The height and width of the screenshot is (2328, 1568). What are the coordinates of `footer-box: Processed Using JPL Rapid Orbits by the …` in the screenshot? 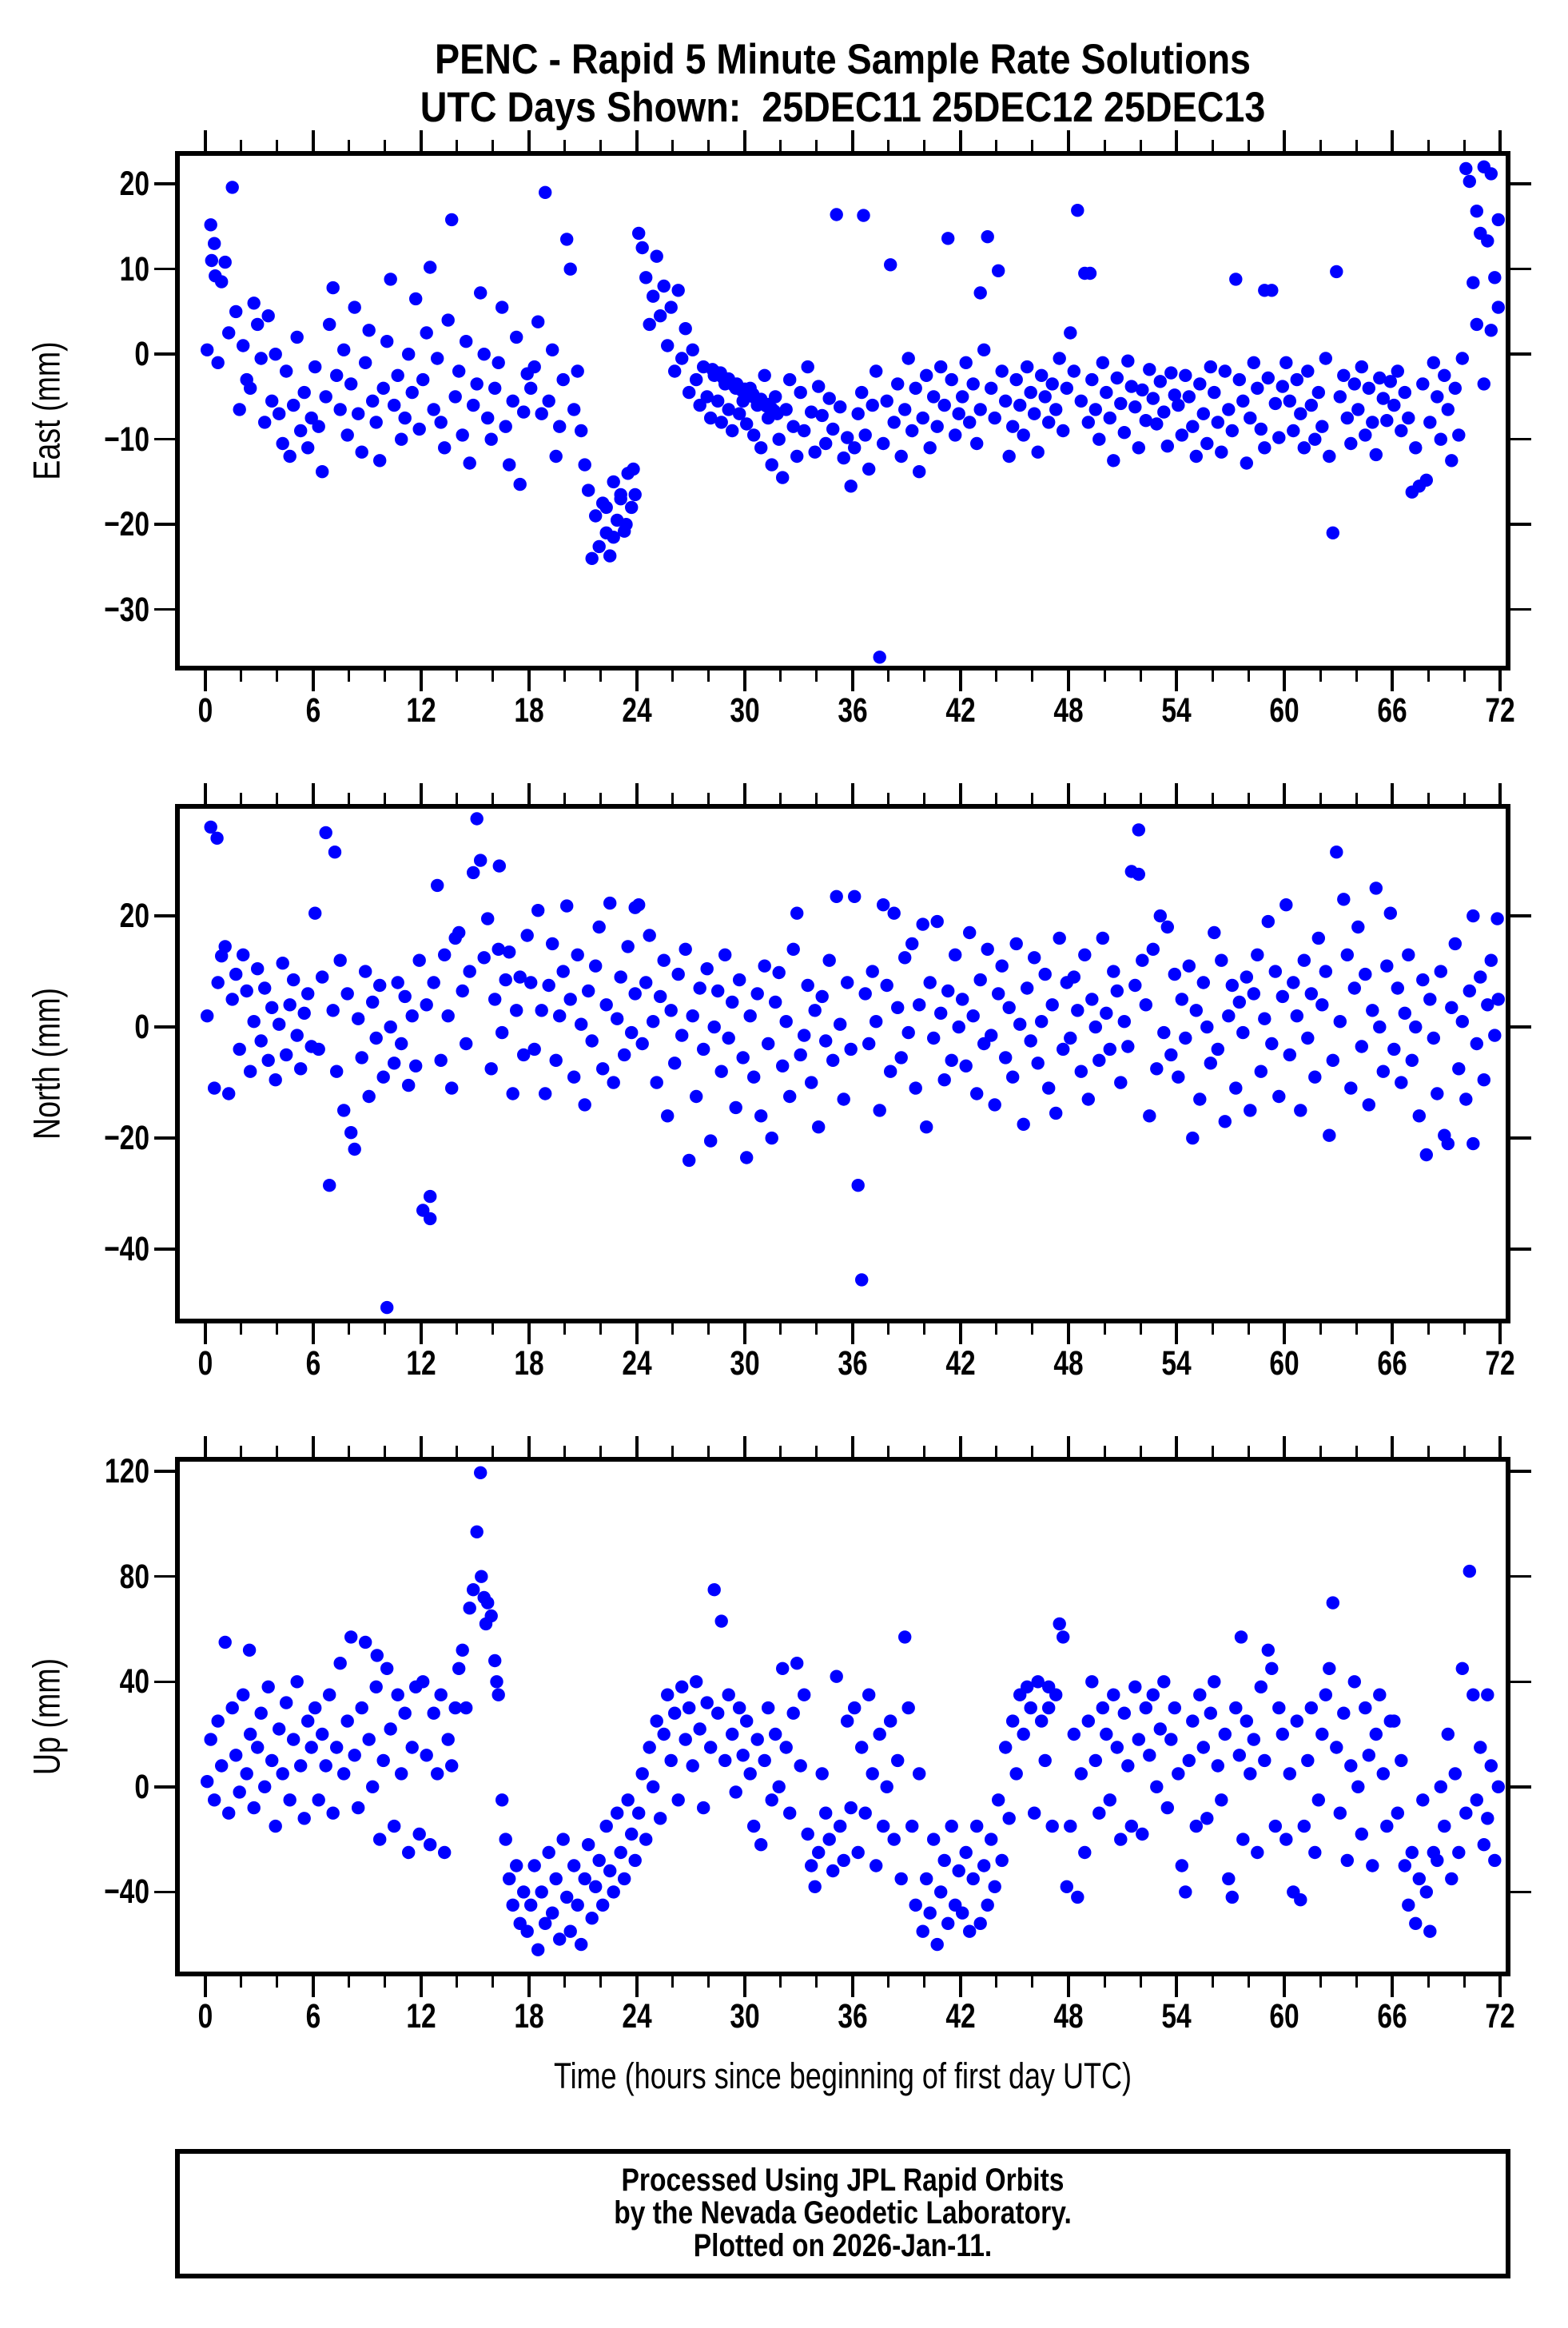 It's located at (842, 2213).